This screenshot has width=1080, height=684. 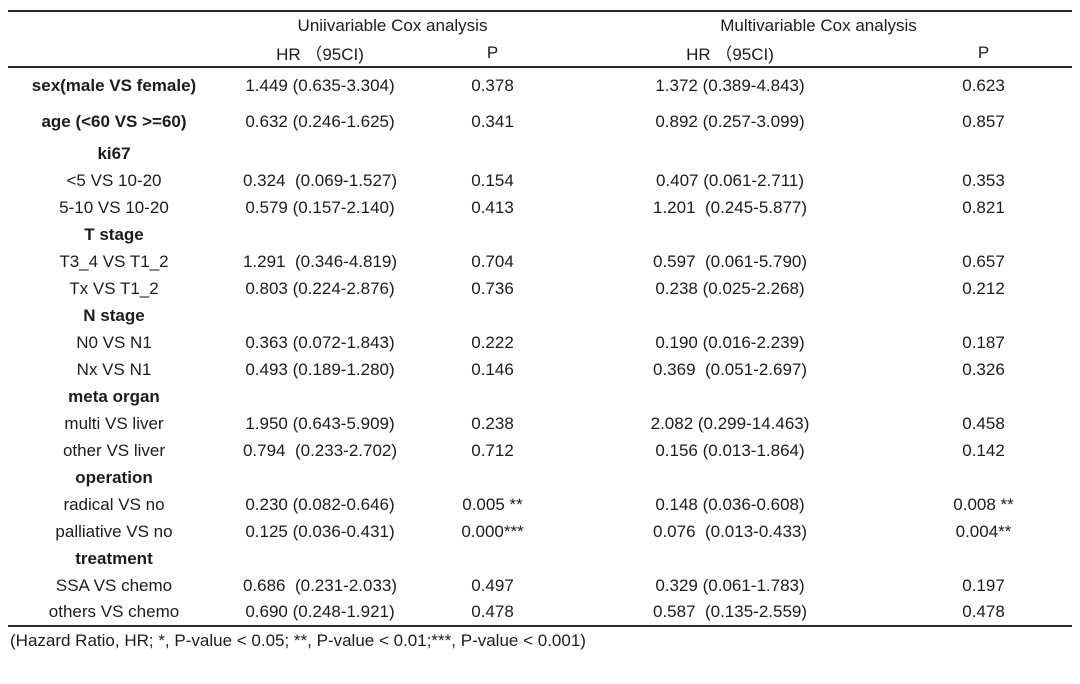 What do you see at coordinates (492, 585) in the screenshot?
I see `uni-p-cell: 0.497` at bounding box center [492, 585].